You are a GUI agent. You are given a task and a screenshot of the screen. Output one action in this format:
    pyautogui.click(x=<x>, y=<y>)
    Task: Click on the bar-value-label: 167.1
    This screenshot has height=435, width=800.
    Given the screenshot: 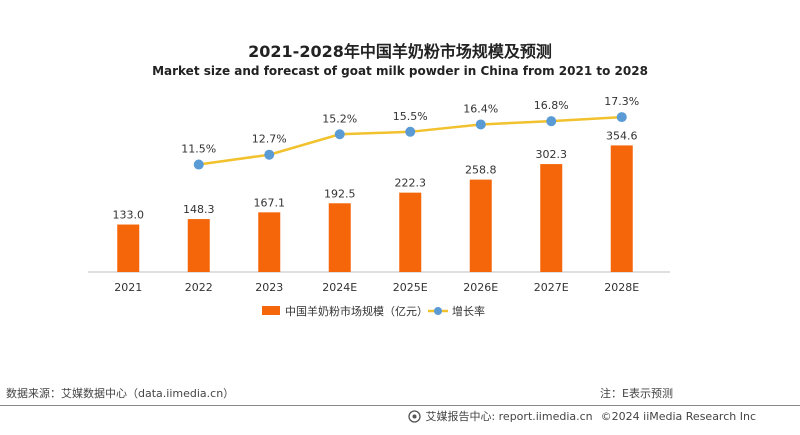 What is the action you would take?
    pyautogui.click(x=270, y=202)
    